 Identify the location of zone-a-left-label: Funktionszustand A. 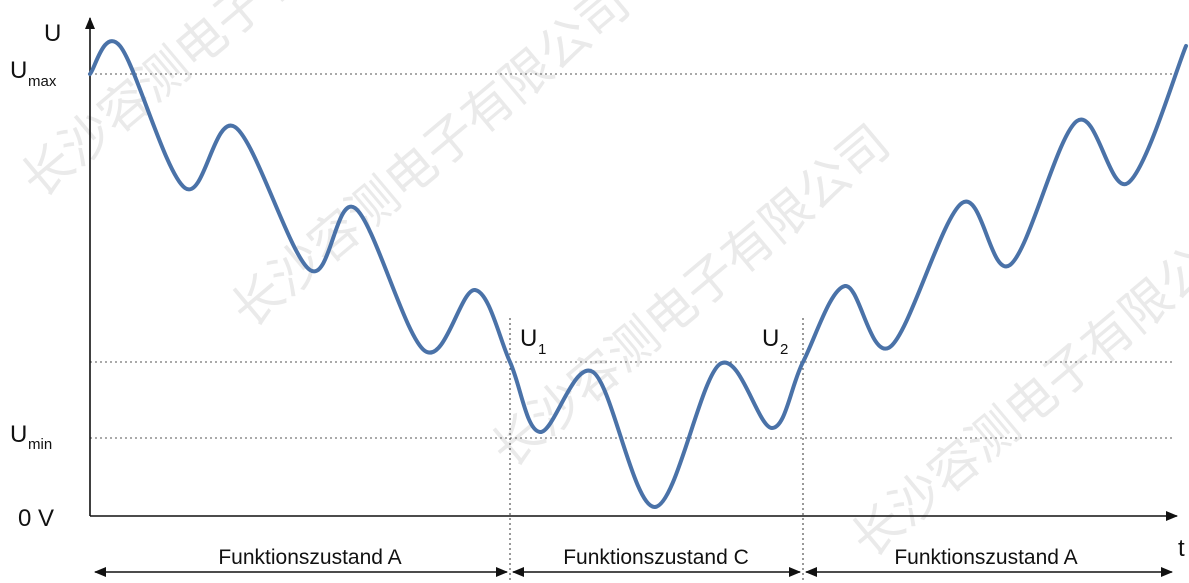
(309, 557).